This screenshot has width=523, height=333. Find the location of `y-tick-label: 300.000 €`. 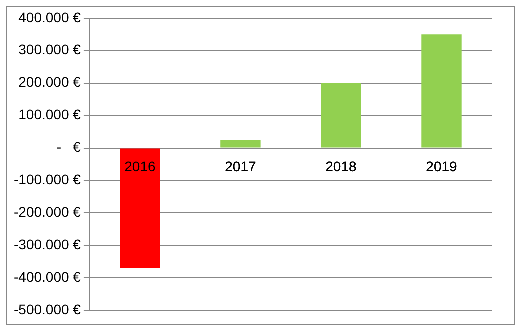

y-tick-label: 300.000 € is located at coordinates (50, 50).